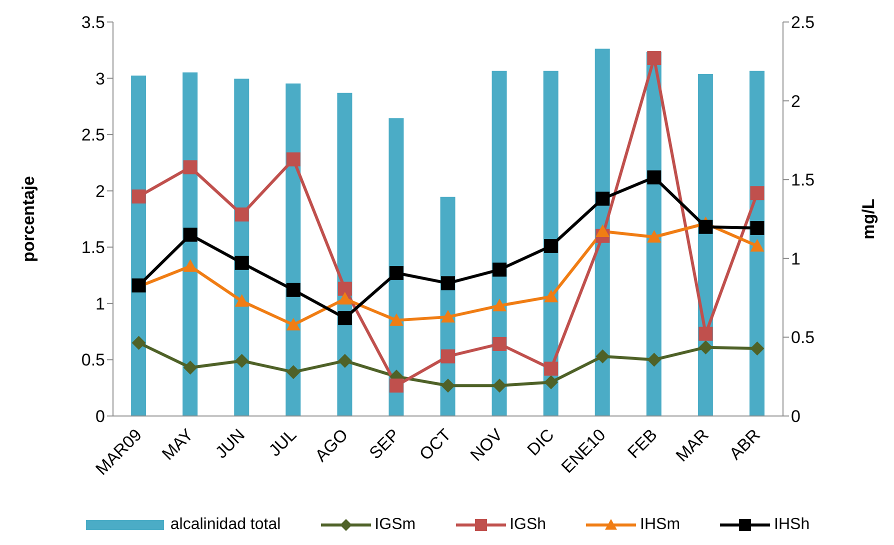  What do you see at coordinates (395, 525) in the screenshot?
I see `legend-label: IGSm` at bounding box center [395, 525].